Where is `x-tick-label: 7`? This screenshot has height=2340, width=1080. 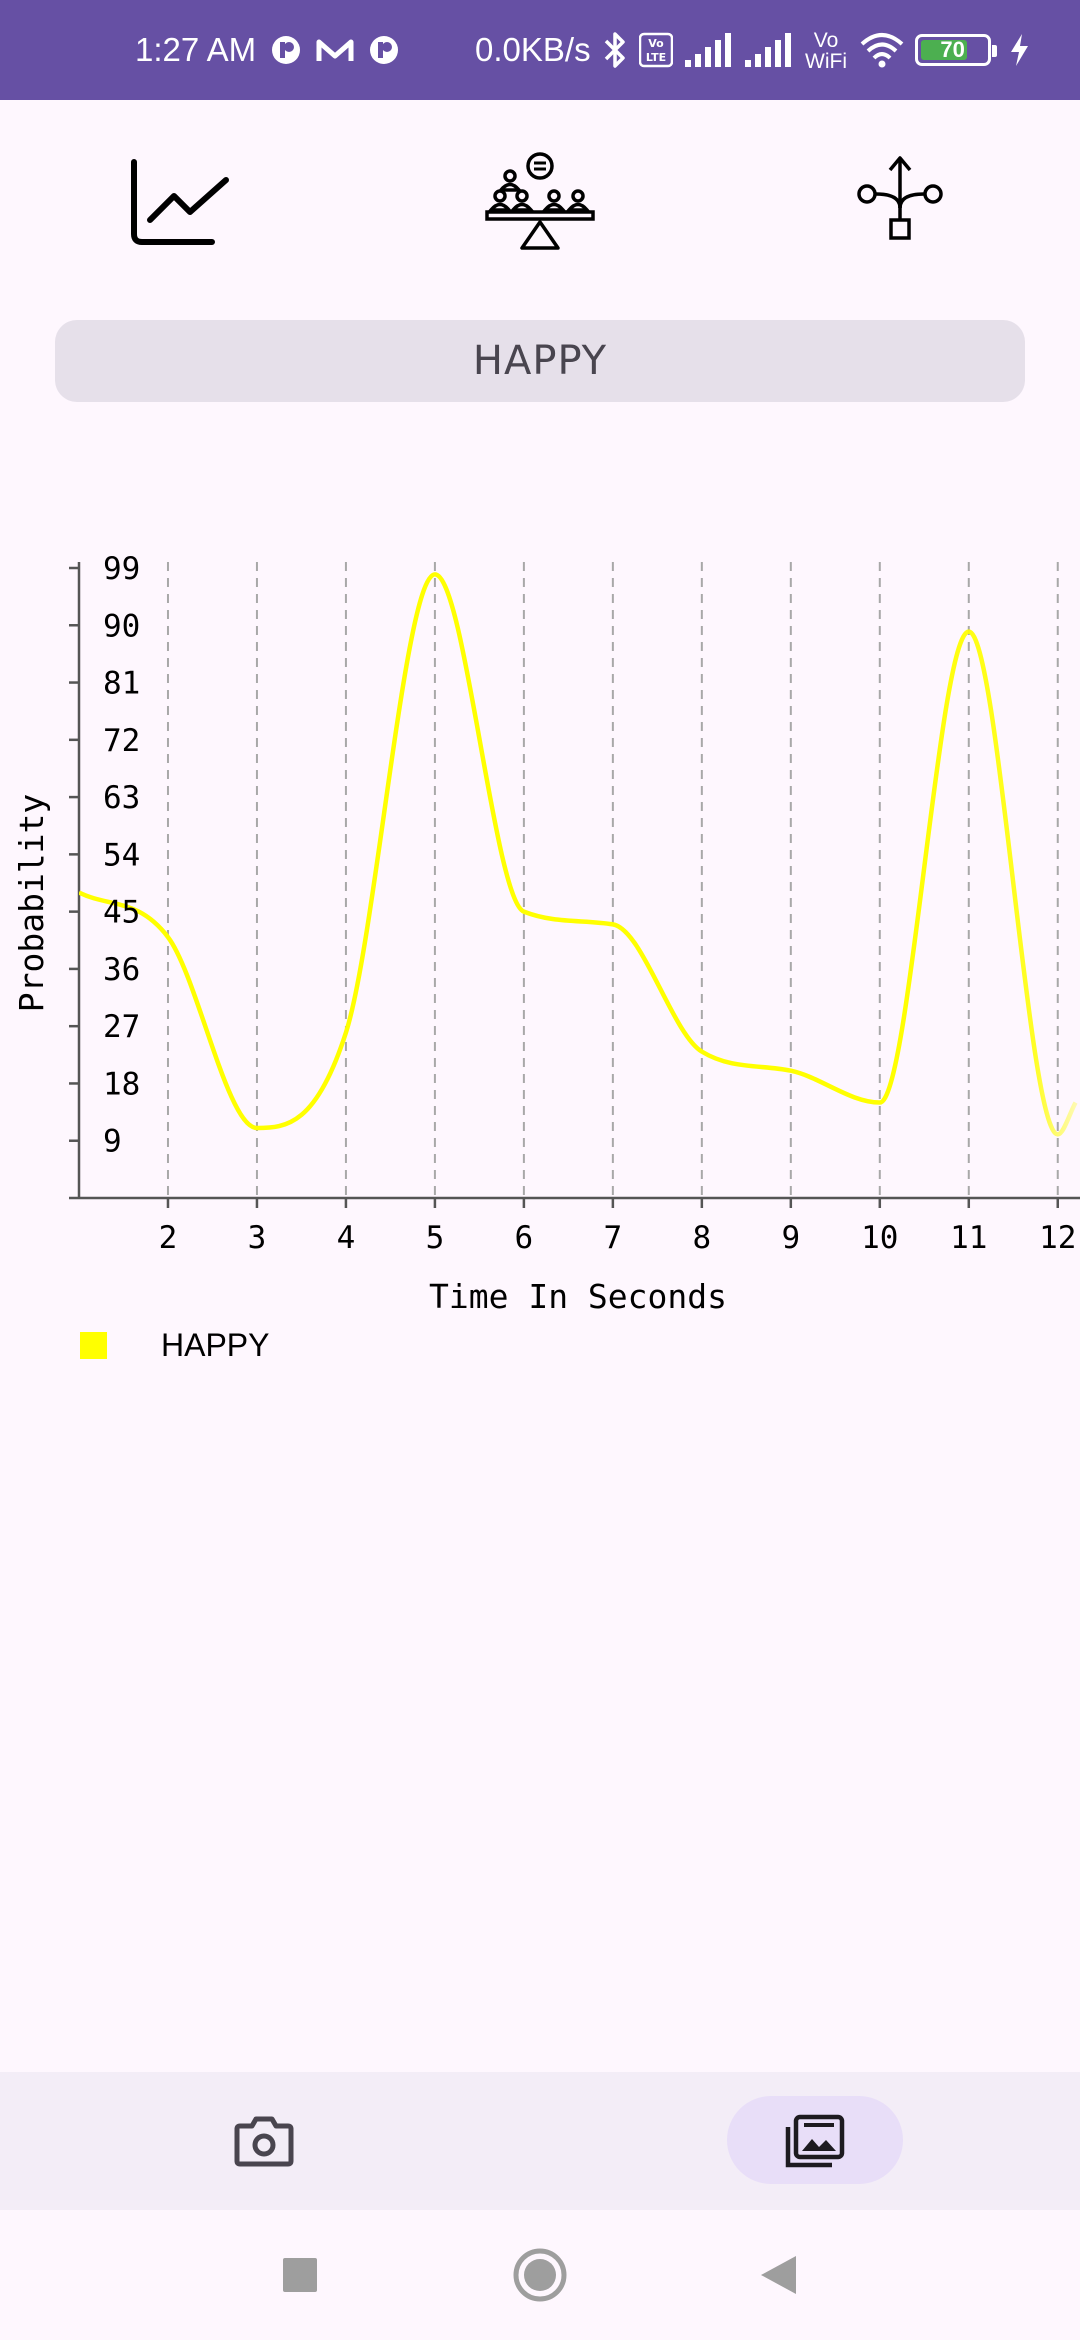
x-tick-label: 7 is located at coordinates (613, 1238).